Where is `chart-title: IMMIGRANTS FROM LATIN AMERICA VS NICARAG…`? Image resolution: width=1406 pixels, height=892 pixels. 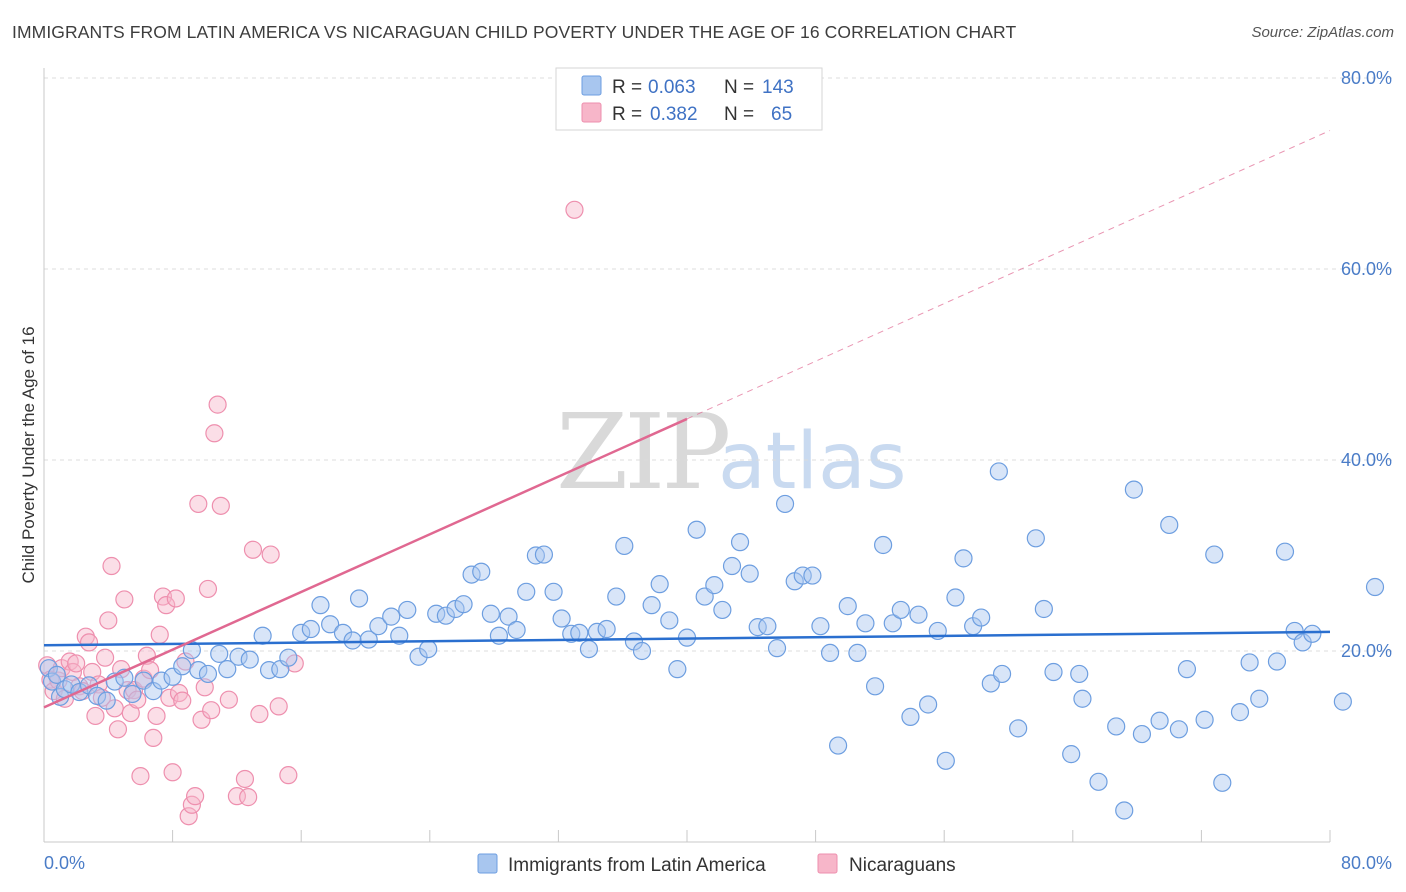 chart-title: IMMIGRANTS FROM LATIN AMERICA VS NICARAG… is located at coordinates (514, 32).